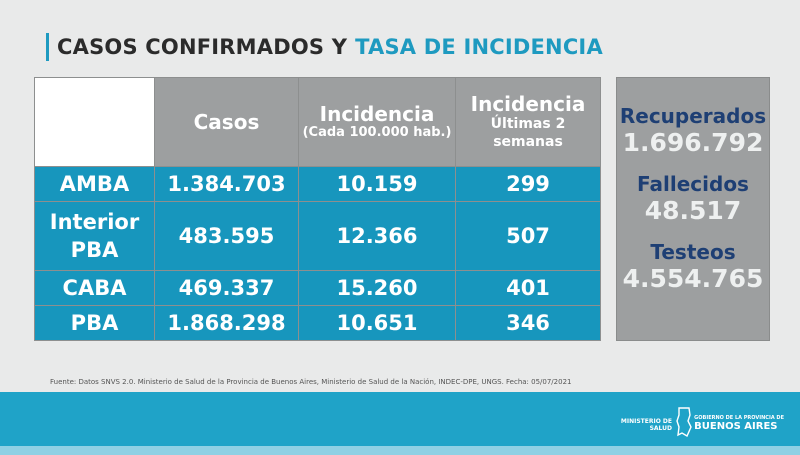  What do you see at coordinates (94, 236) in the screenshot?
I see `region-cell: Interior PBA` at bounding box center [94, 236].